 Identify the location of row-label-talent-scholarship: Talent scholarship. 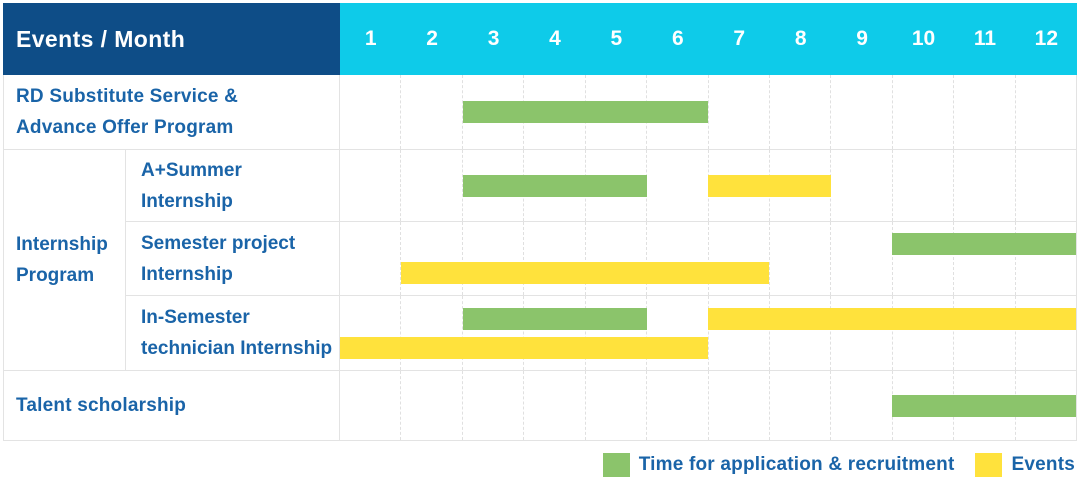
(171, 405).